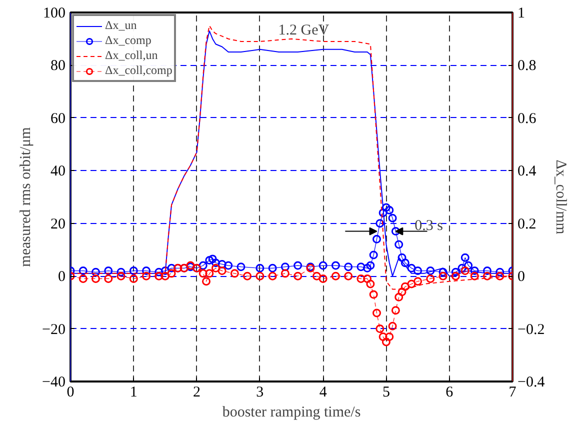 The image size is (582, 423). I want to click on y-axis-title: measured rms orbit/μm, so click(26, 196).